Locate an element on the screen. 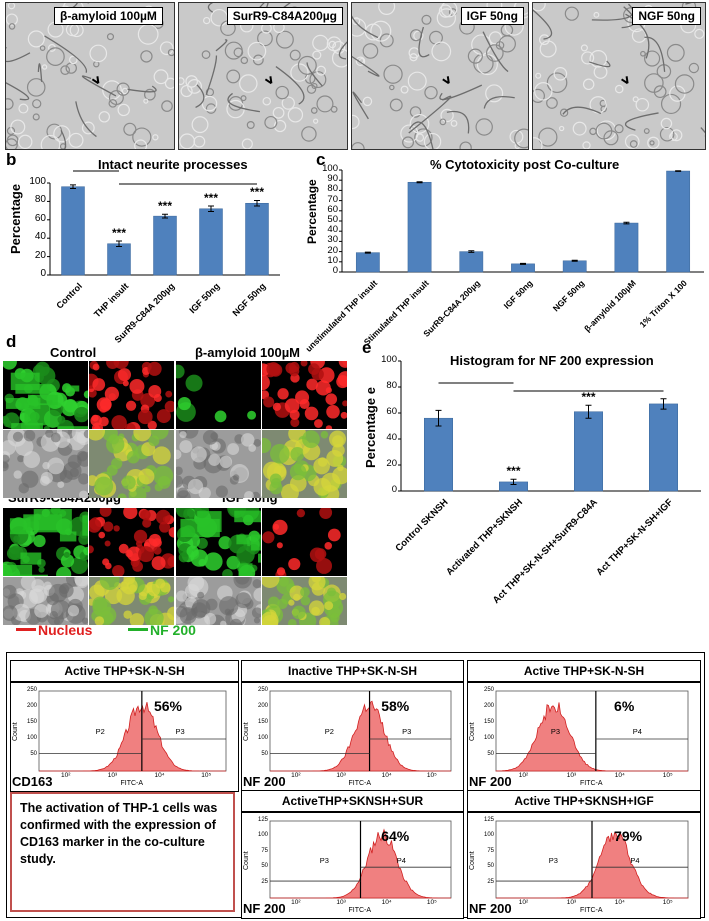 The height and width of the screenshot is (921, 709). legend-nucleus-label: Nucleus is located at coordinates (65, 630).